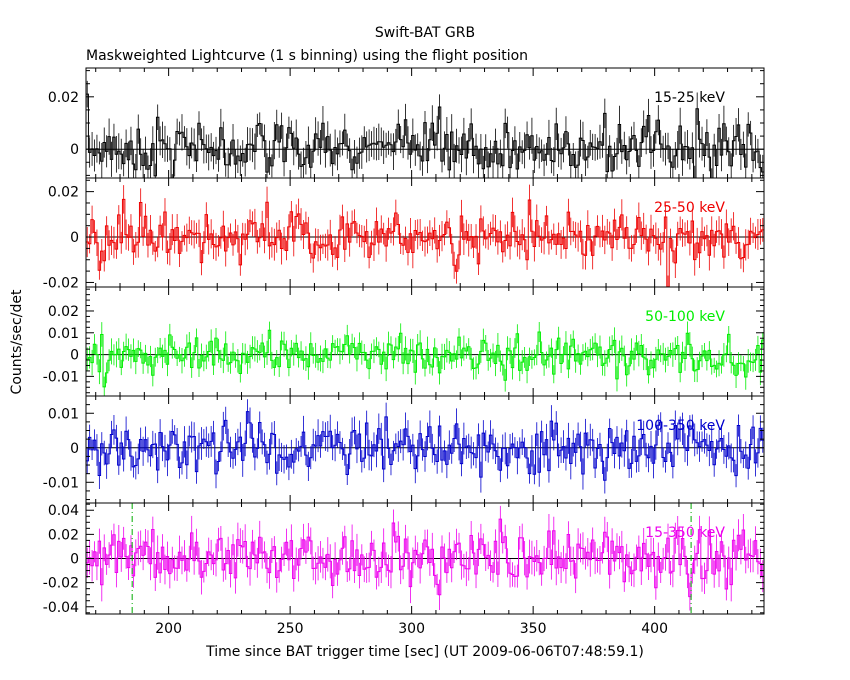 The image size is (850, 680). I want to click on panel-50-100-kev: -0.01 0 0.01 0.02 50-100 keV, so click(404, 341).